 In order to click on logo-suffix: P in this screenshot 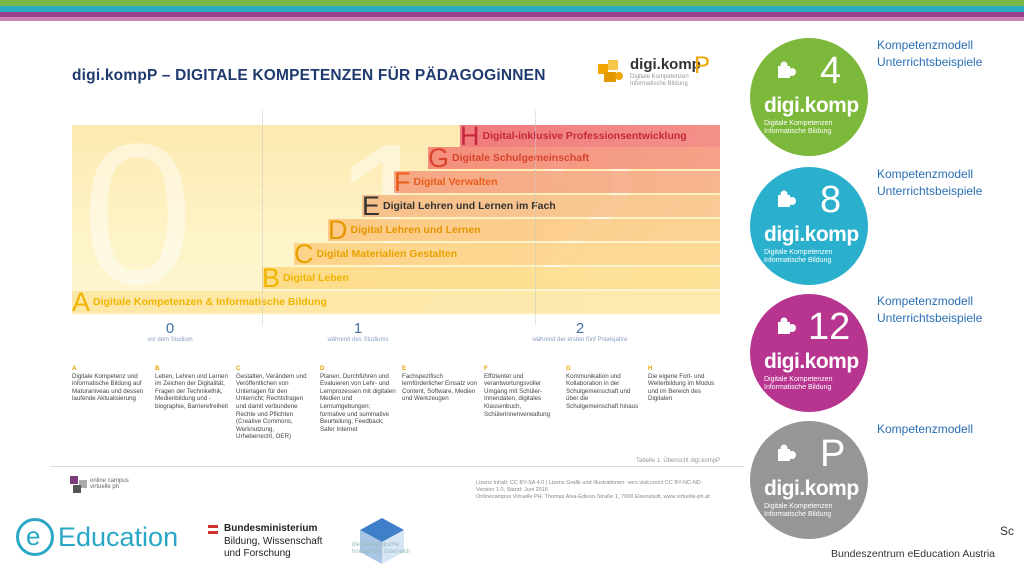, I will do `click(702, 65)`.